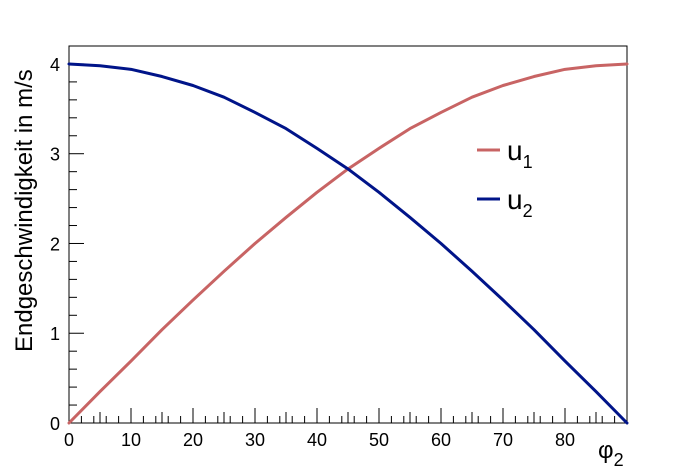 The image size is (696, 472). I want to click on y-tick-label: 3, so click(55, 155).